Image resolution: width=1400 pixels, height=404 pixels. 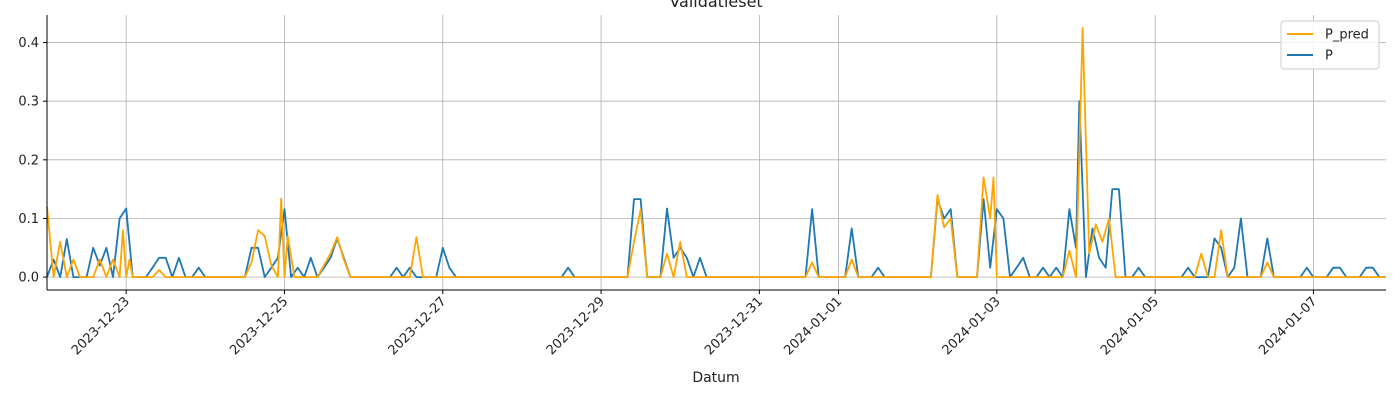 I want to click on x-tick-label: 2023-12-23, so click(x=101, y=326).